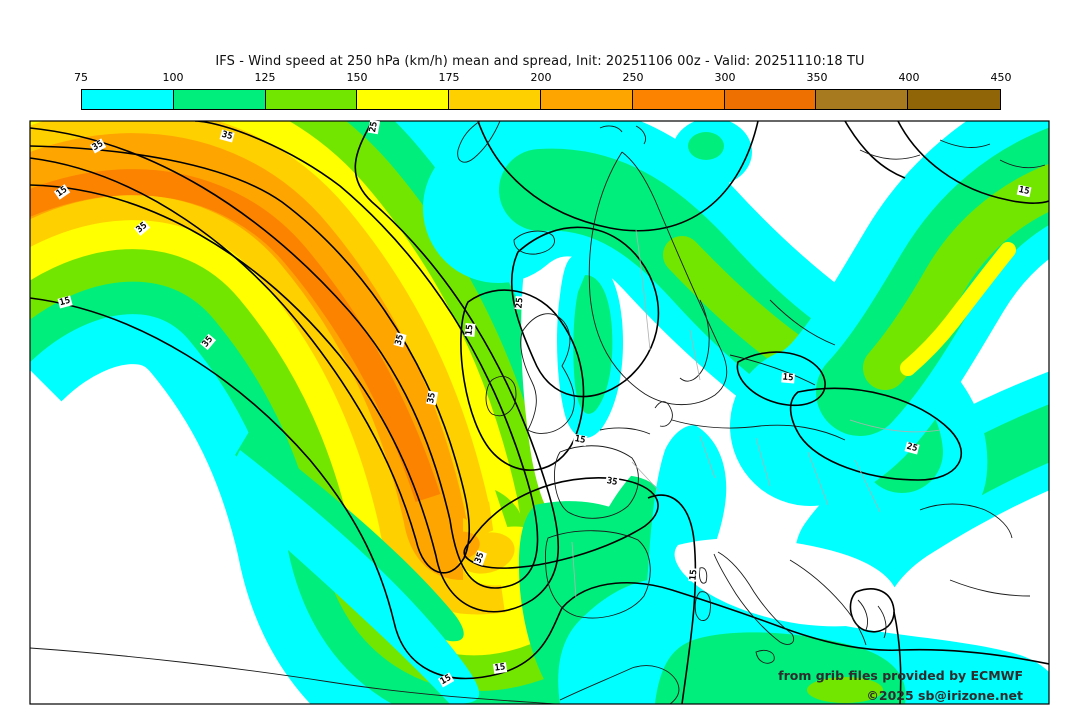 The image size is (1080, 718). I want to click on colorbar-tick-350: 350, so click(817, 77).